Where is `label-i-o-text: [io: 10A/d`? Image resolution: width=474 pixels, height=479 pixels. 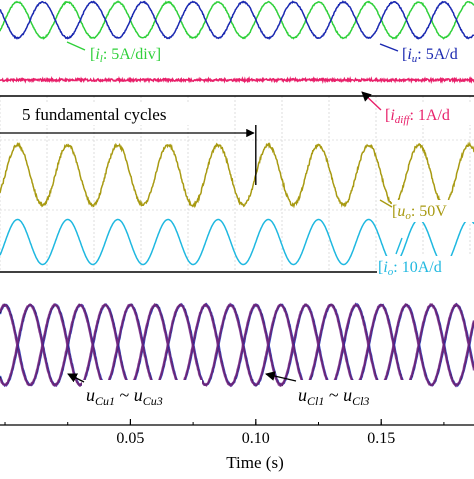 label-i-o-text: [io: 10A/d is located at coordinates (410, 268).